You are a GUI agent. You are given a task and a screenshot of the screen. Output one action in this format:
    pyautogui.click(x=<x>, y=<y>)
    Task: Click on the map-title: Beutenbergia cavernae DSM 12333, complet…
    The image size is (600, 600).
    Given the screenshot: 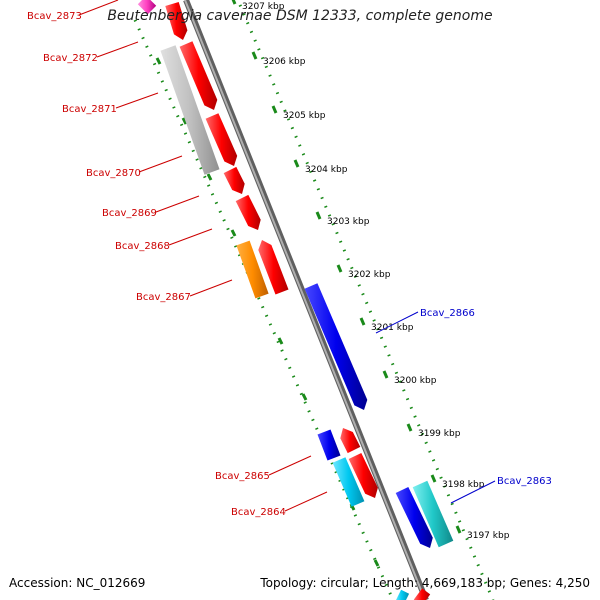 What is the action you would take?
    pyautogui.click(x=300, y=16)
    